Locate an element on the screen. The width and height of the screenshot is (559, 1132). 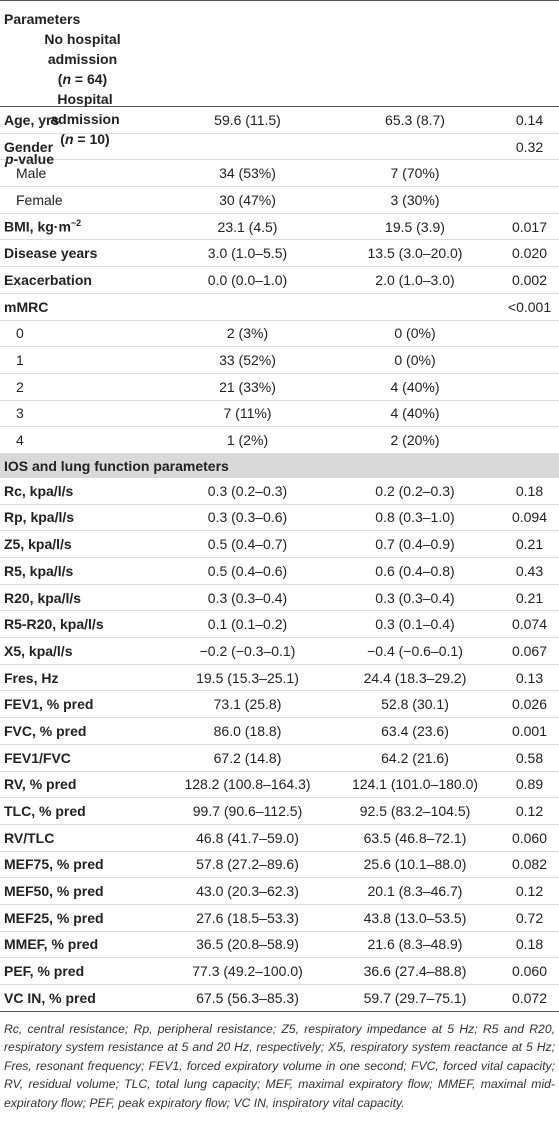
cell: 67.5 (56.3–85.3) is located at coordinates (247, 997).